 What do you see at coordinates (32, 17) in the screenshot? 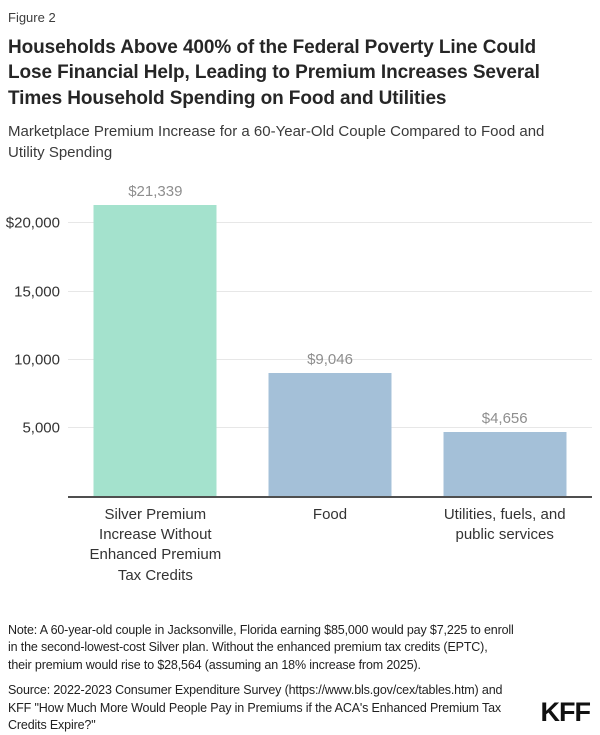
I see `figure-label: Figure 2` at bounding box center [32, 17].